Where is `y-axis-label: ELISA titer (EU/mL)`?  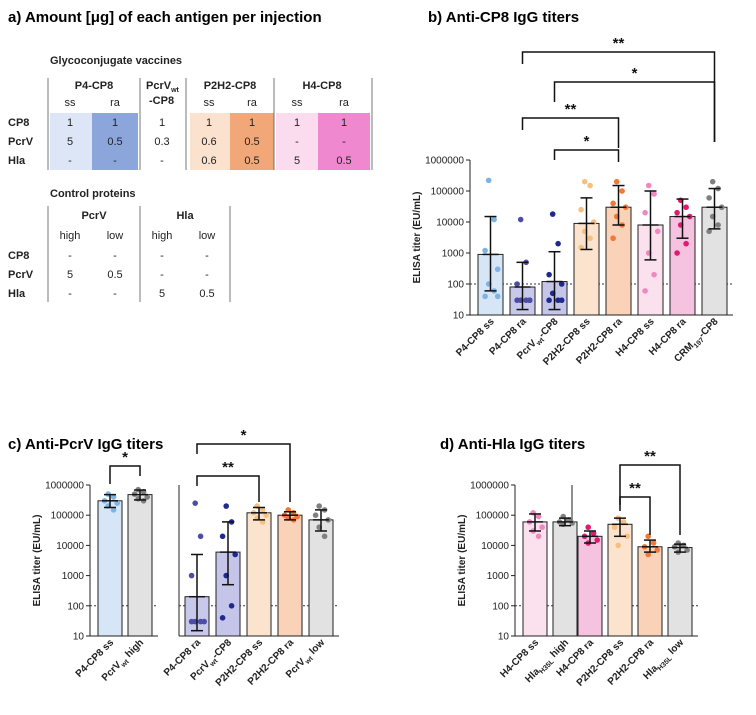 y-axis-label: ELISA titer (EU/mL) is located at coordinates (417, 238).